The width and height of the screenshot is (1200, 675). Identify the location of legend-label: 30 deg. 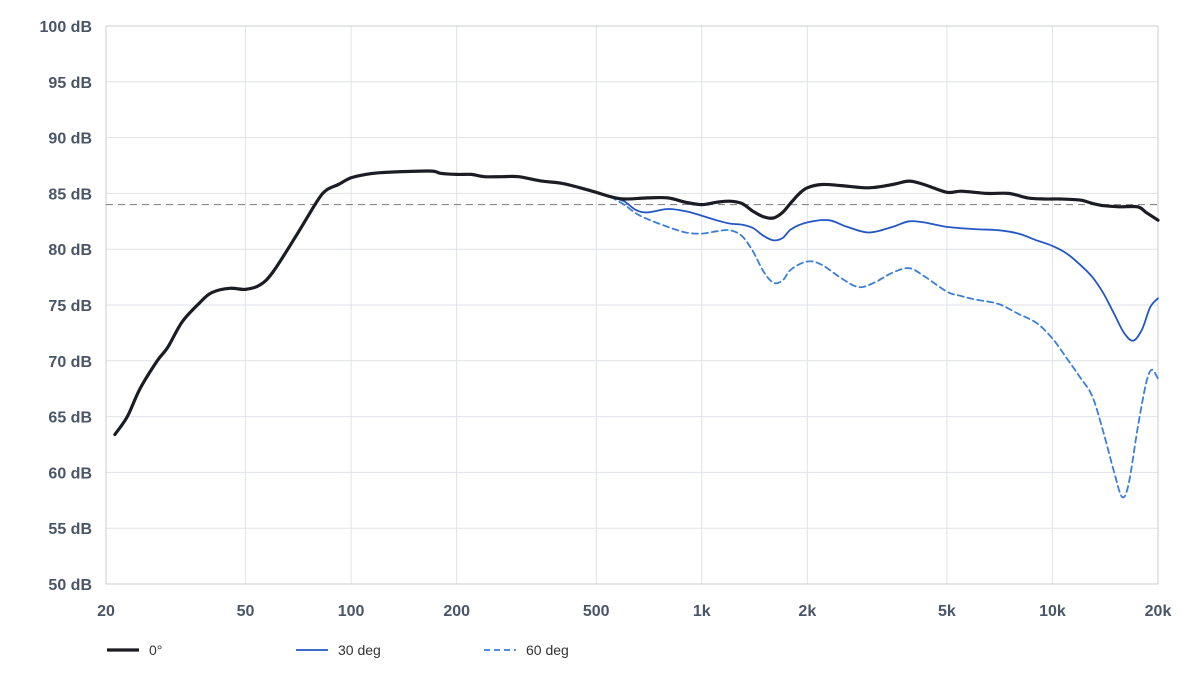
(359, 650).